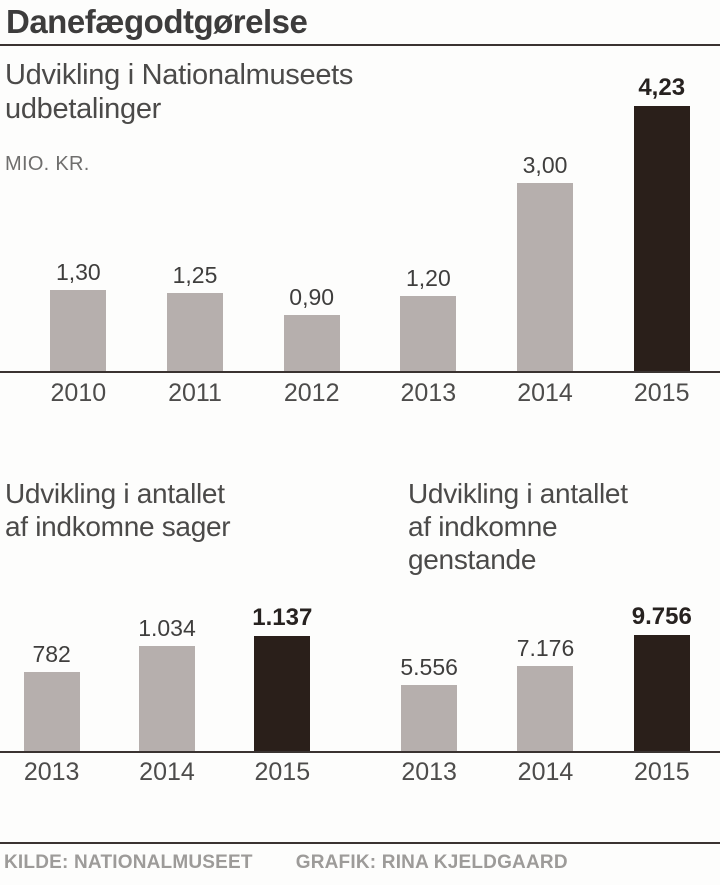 This screenshot has height=885, width=720. I want to click on bar-column: 782, so click(54, 696).